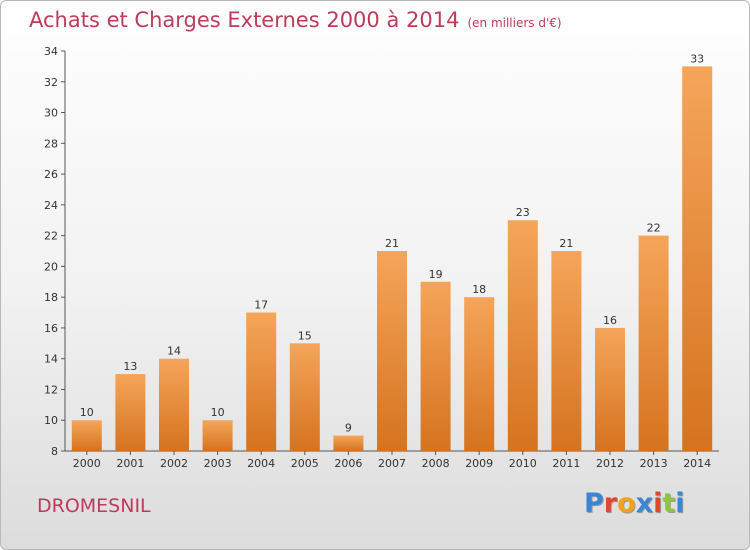  Describe the element at coordinates (51, 297) in the screenshot. I see `y-tick-label: 18` at that location.